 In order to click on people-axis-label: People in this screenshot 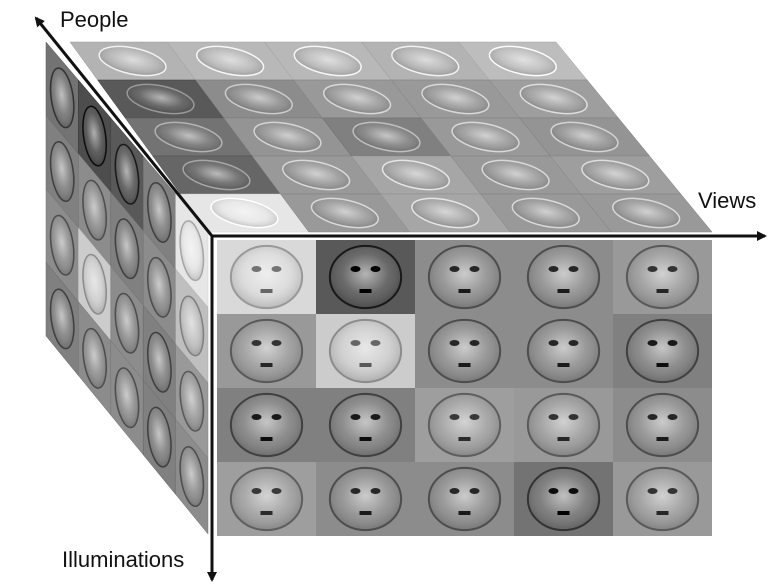, I will do `click(94, 19)`.